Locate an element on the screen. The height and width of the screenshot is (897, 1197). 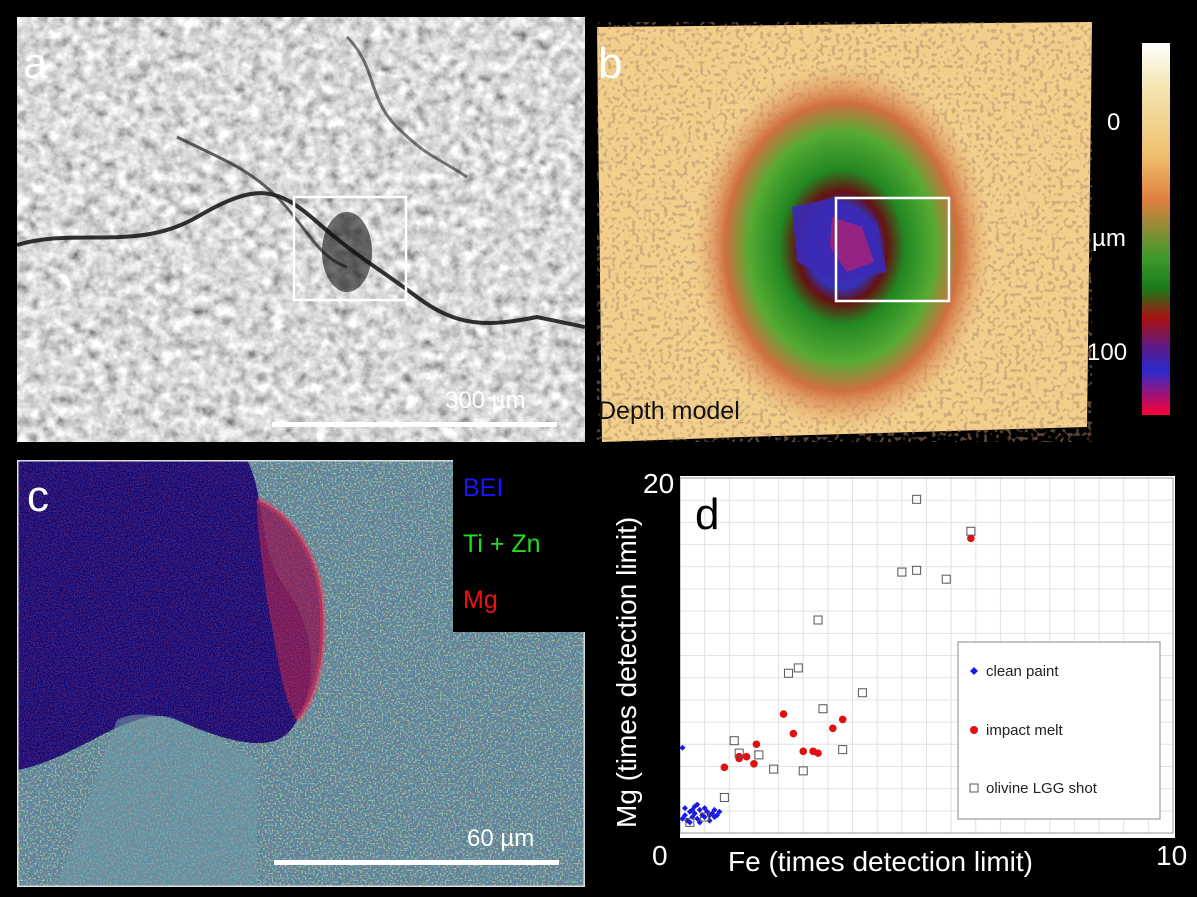
chart-right-margin is located at coordinates (1186, 676).